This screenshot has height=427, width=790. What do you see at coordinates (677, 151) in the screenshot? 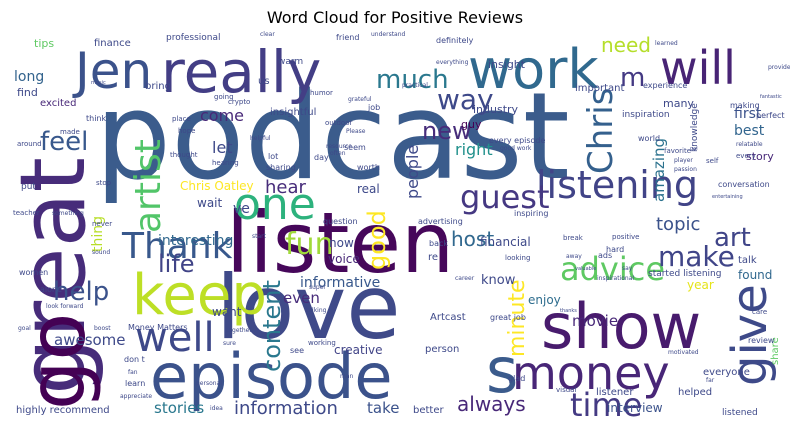
I see `word-favorite: favorite` at bounding box center [677, 151].